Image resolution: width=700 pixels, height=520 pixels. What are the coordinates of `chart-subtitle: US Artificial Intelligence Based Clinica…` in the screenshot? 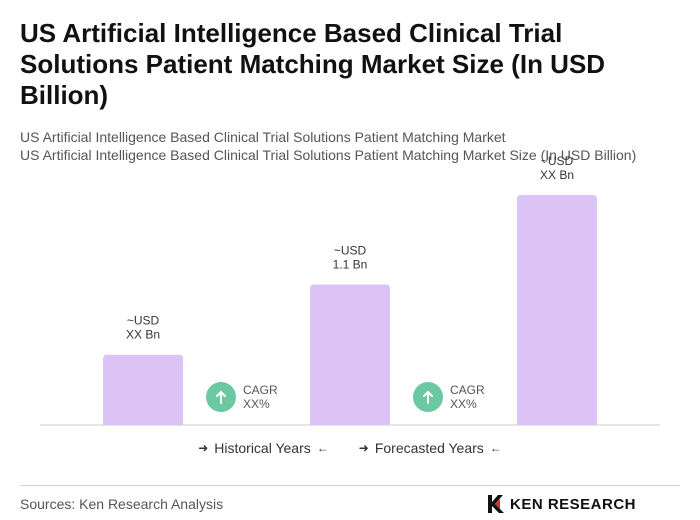 It's located at (263, 137).